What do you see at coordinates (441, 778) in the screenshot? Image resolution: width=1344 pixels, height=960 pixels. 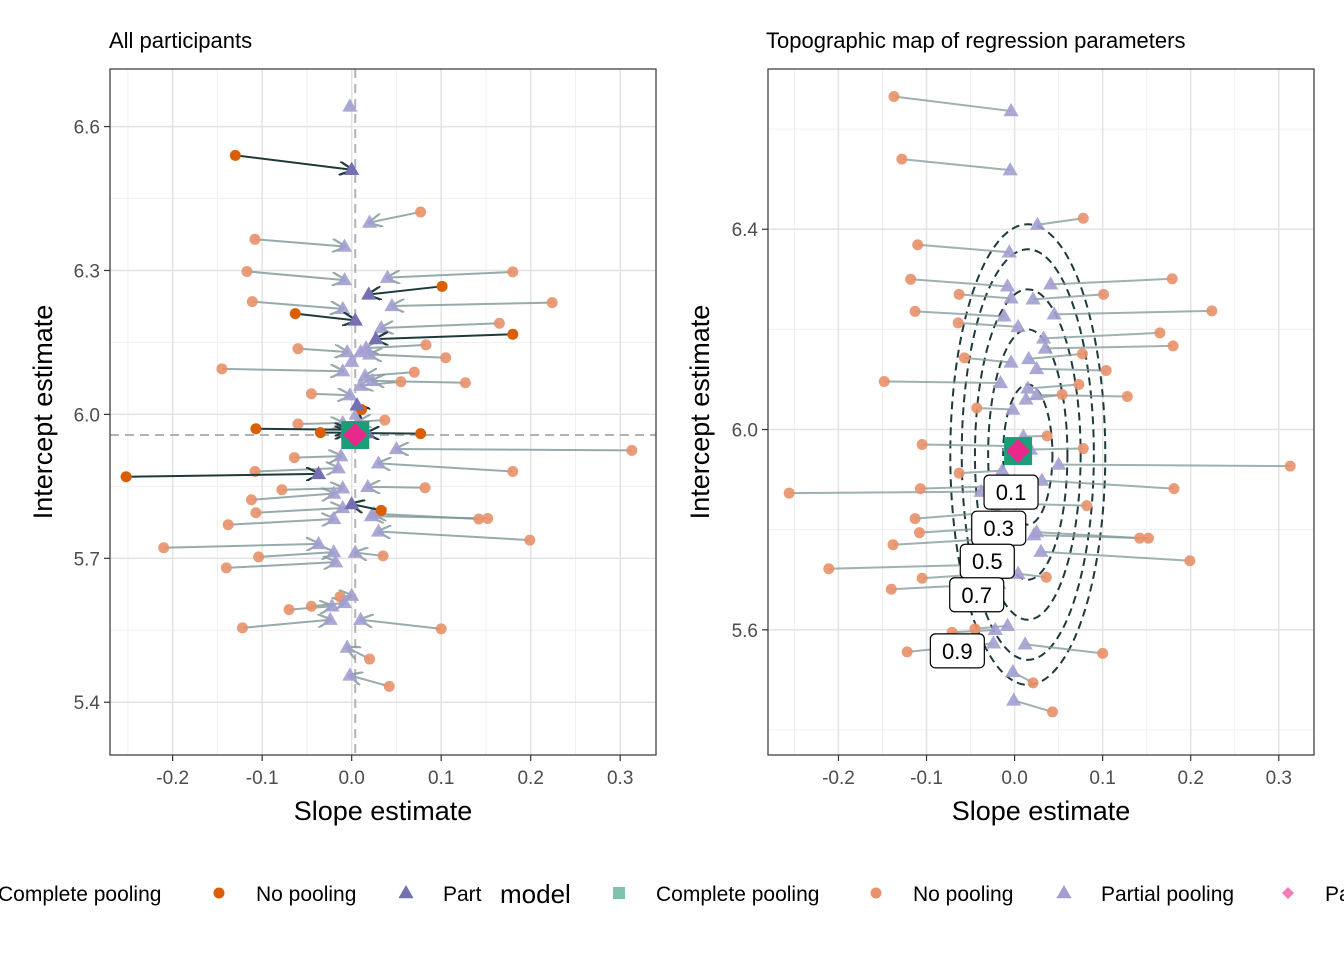 I see `left-x-tick-label: 0.1` at bounding box center [441, 778].